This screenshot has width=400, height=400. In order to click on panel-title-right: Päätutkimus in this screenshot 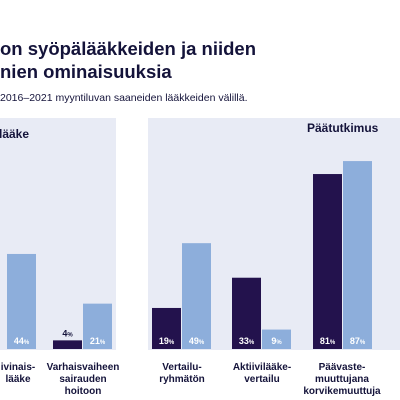, I will do `click(343, 128)`.